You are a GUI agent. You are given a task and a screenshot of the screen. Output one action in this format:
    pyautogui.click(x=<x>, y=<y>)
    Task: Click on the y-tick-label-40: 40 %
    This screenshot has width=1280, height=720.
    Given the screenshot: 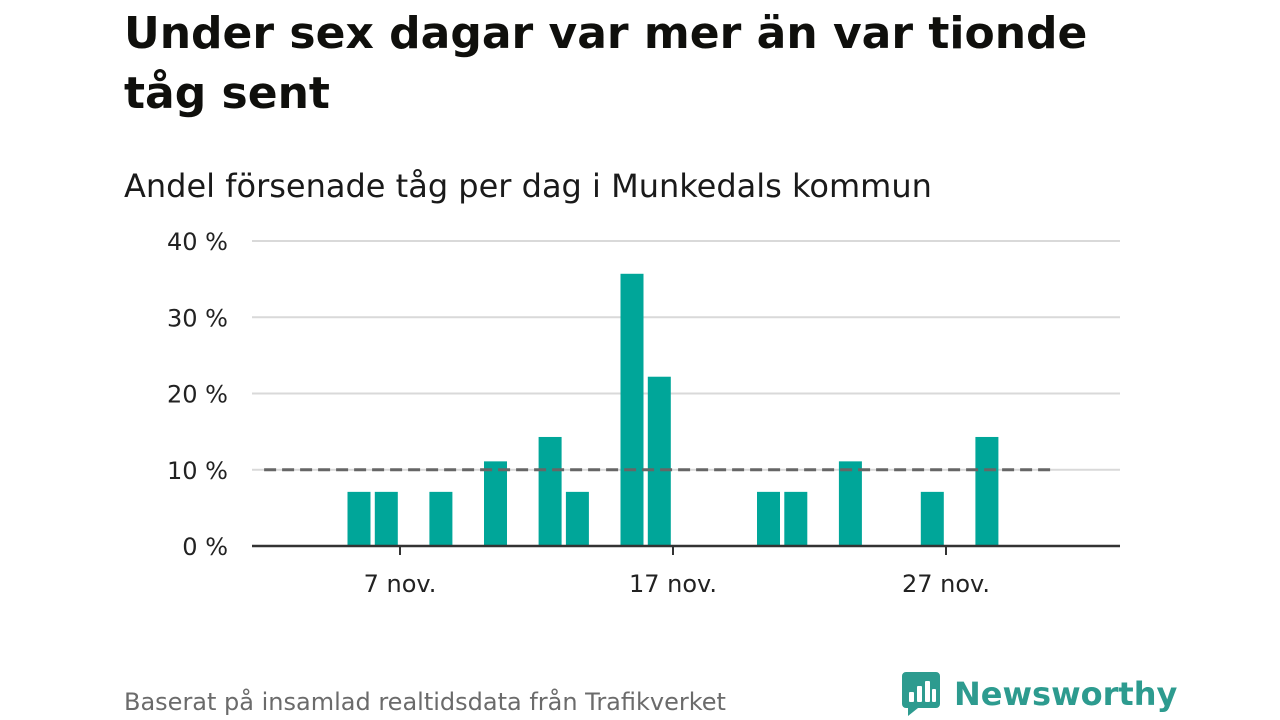 What is the action you would take?
    pyautogui.click(x=197, y=242)
    